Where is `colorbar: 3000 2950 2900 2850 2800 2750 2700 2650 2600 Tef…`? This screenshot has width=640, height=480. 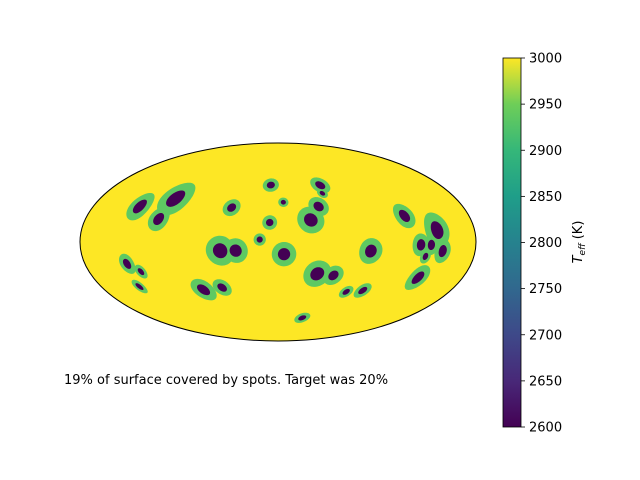
colorbar: 3000 2950 2900 2850 2800 2750 2700 2650 2600 Tef… is located at coordinates (545, 244).